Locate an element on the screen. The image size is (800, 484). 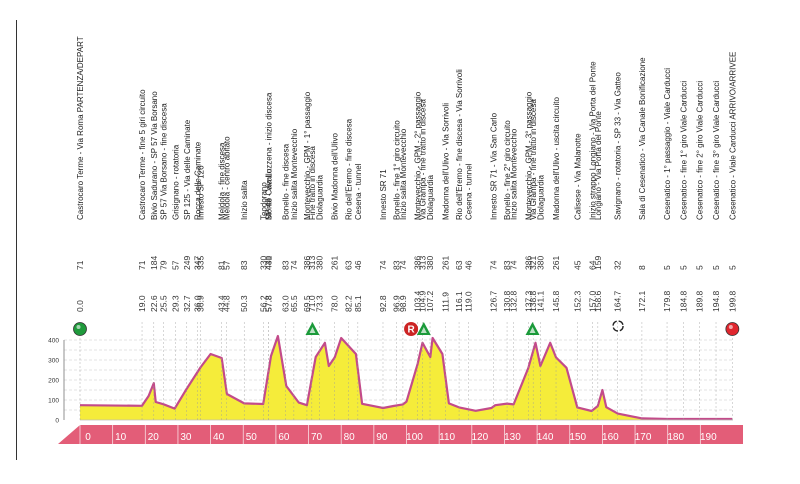
km-tick-label: 10 is located at coordinates (121, 437).